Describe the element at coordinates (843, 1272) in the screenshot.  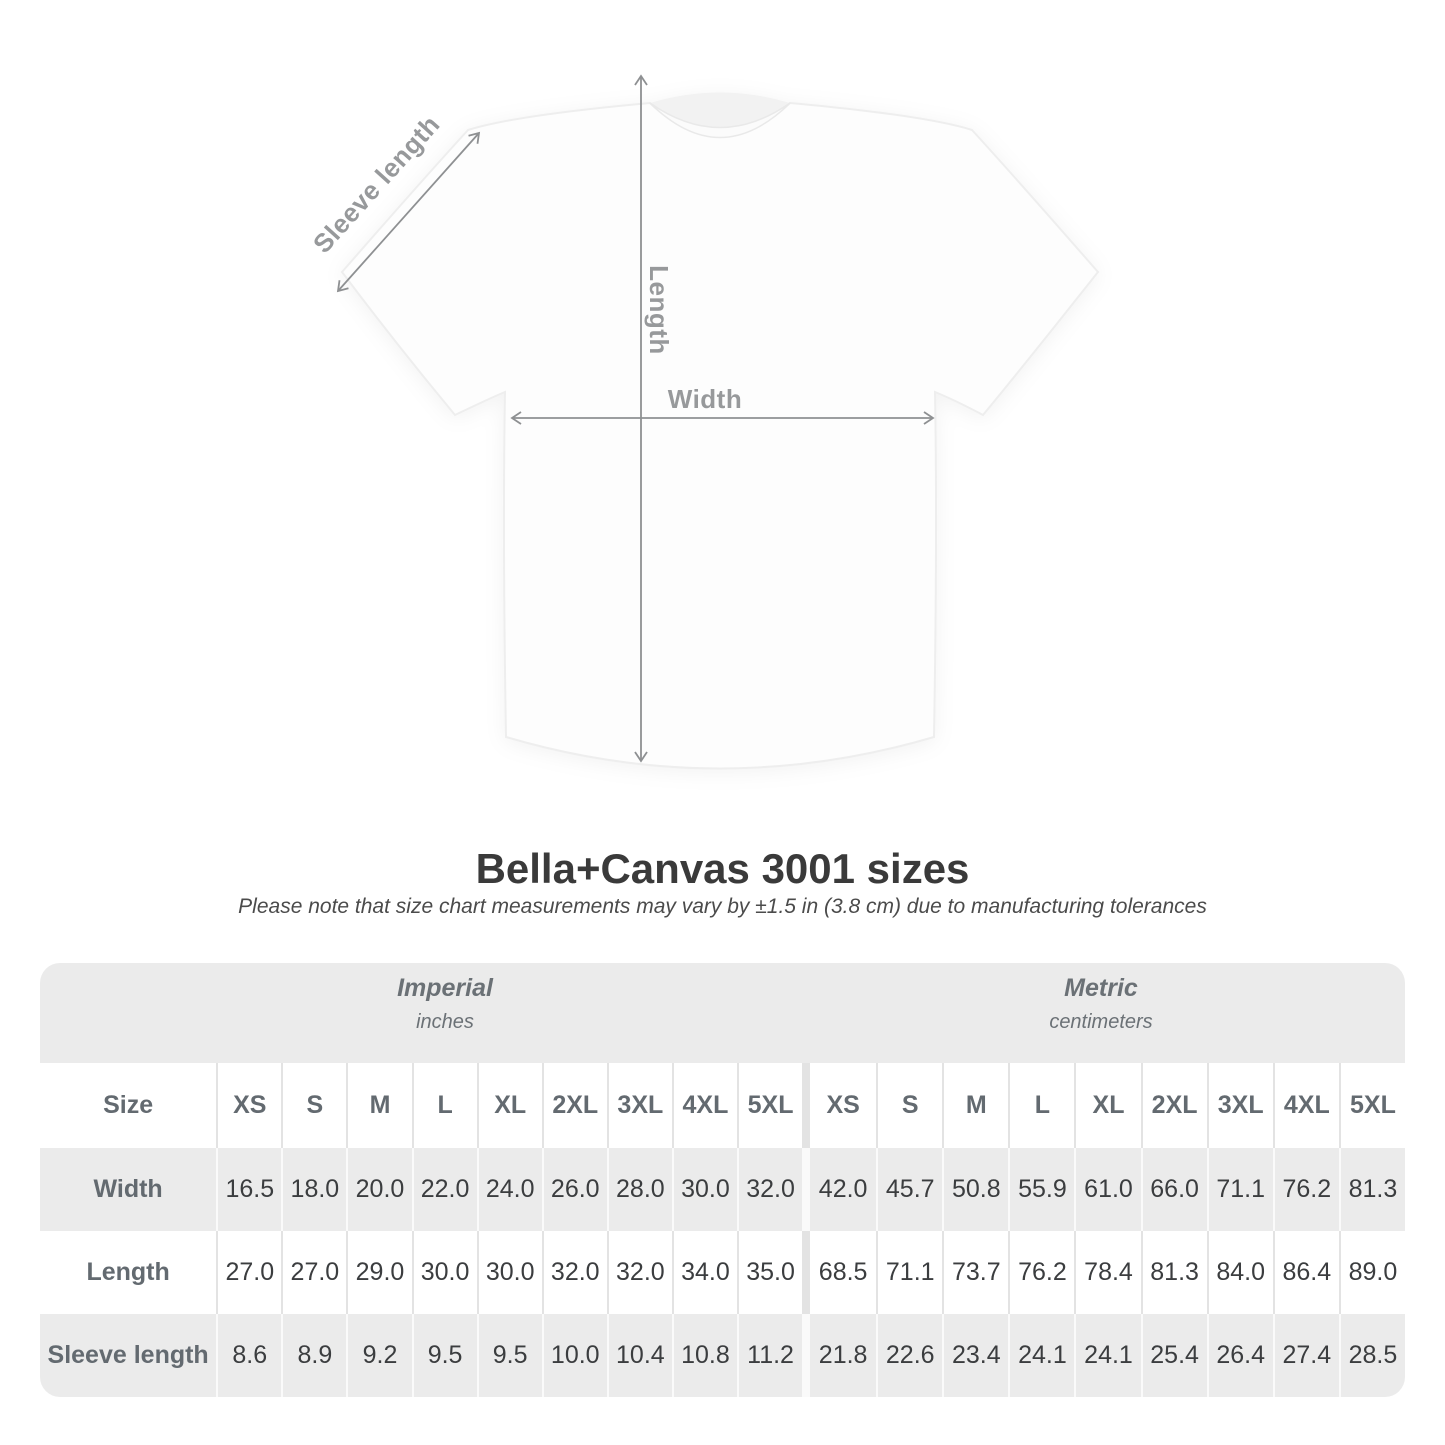
I see `value-cell: 68.5` at that location.